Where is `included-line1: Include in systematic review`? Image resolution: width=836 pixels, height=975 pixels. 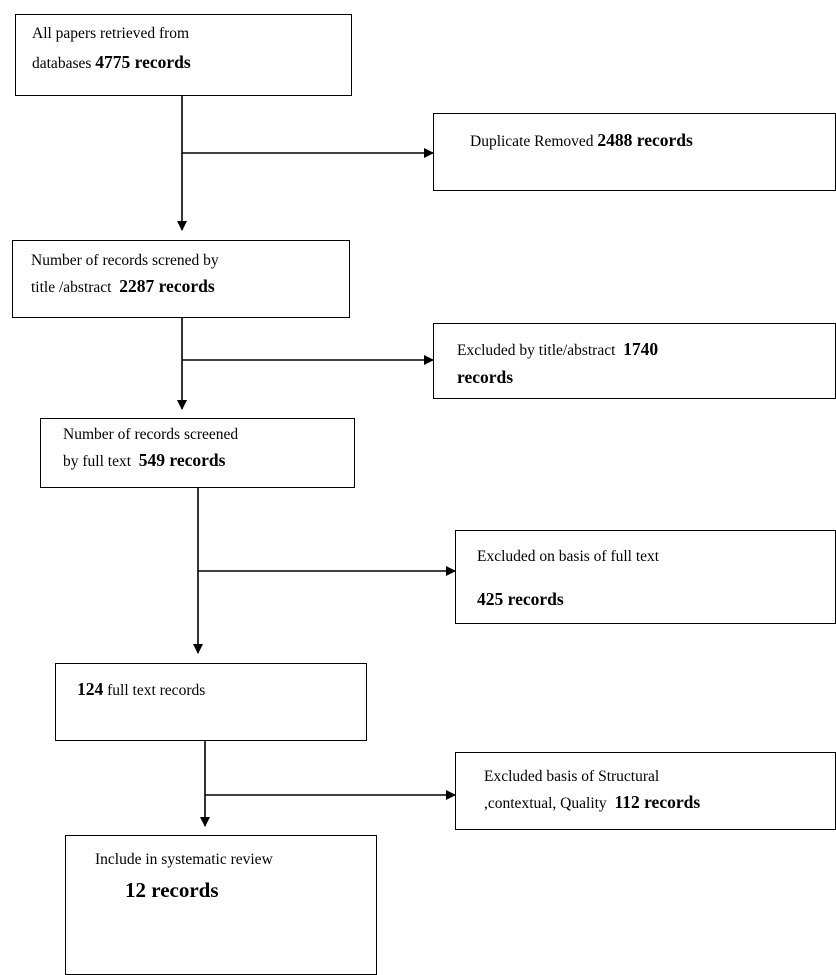 included-line1: Include in systematic review is located at coordinates (184, 859).